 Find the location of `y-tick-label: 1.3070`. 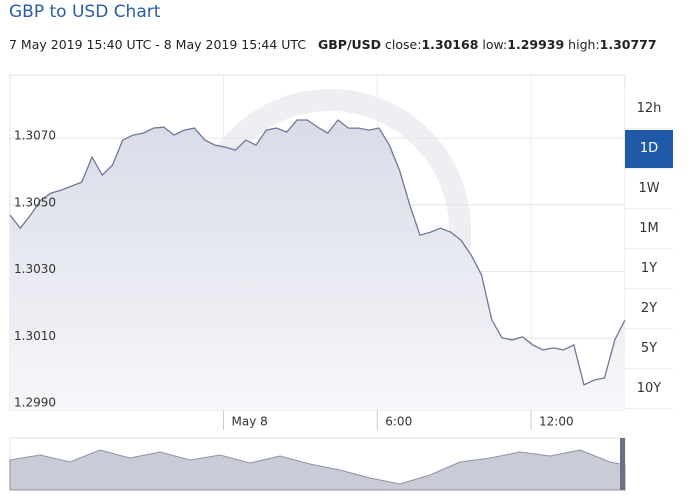

y-tick-label: 1.3070 is located at coordinates (35, 136).